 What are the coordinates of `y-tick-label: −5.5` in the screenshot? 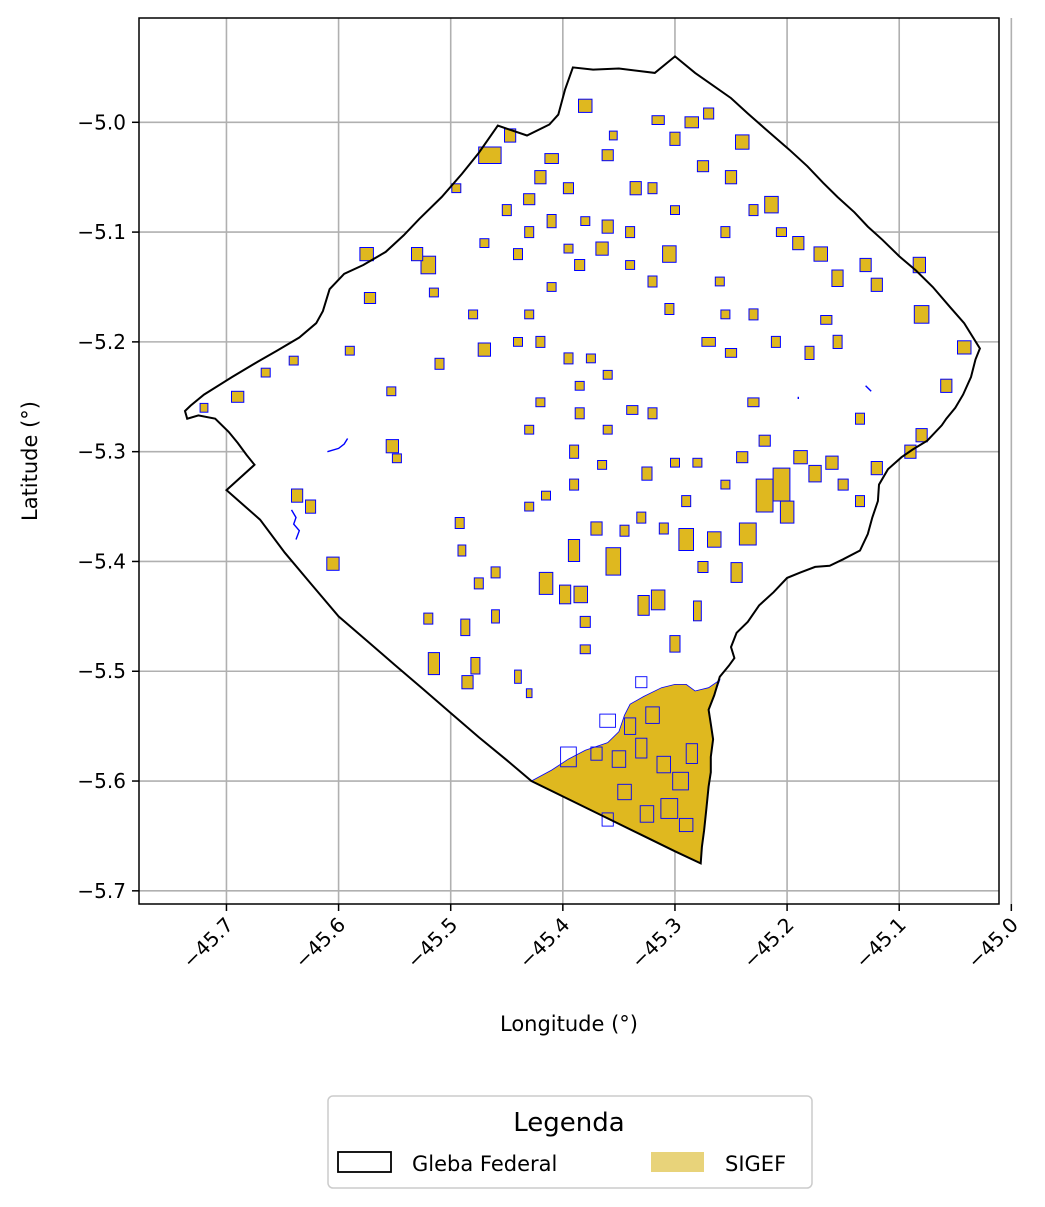 It's located at (101, 671).